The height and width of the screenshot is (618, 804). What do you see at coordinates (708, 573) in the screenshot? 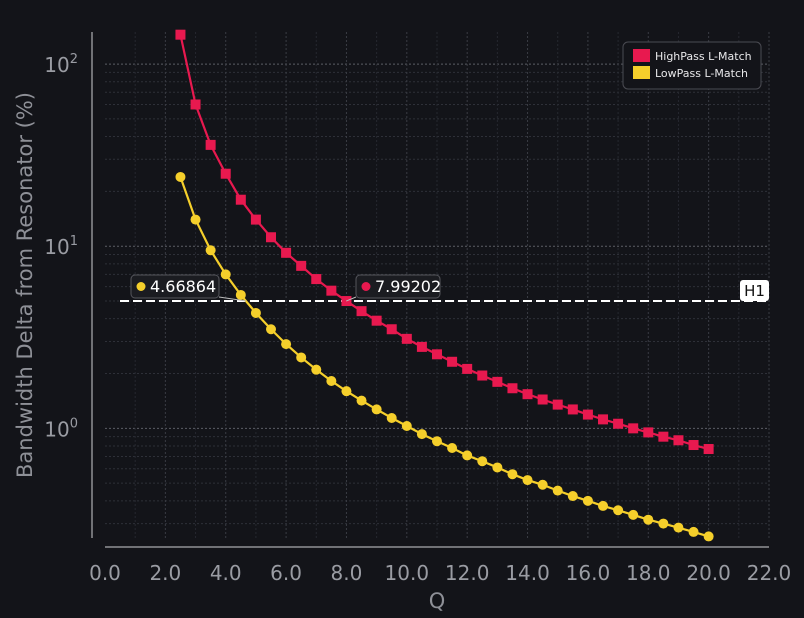
I see `x-tick-label: 20.0` at bounding box center [708, 573].